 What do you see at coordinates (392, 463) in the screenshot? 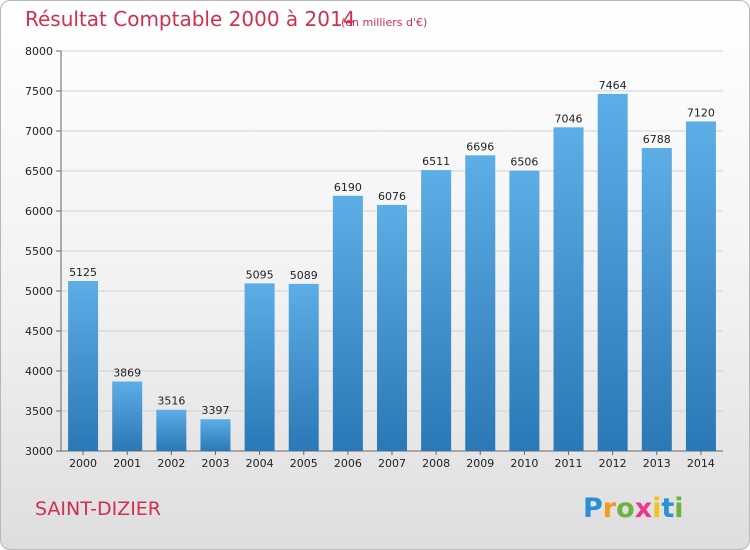
I see `x-tick-label-2007: 2007` at bounding box center [392, 463].